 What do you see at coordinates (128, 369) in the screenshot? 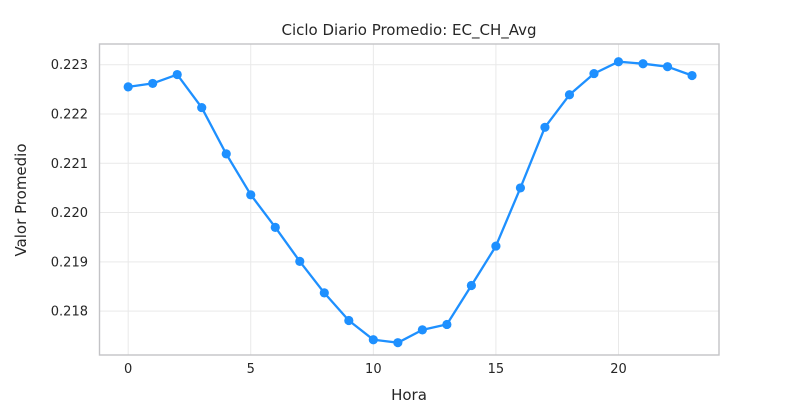
I see `x-tick-label: 0` at bounding box center [128, 369].